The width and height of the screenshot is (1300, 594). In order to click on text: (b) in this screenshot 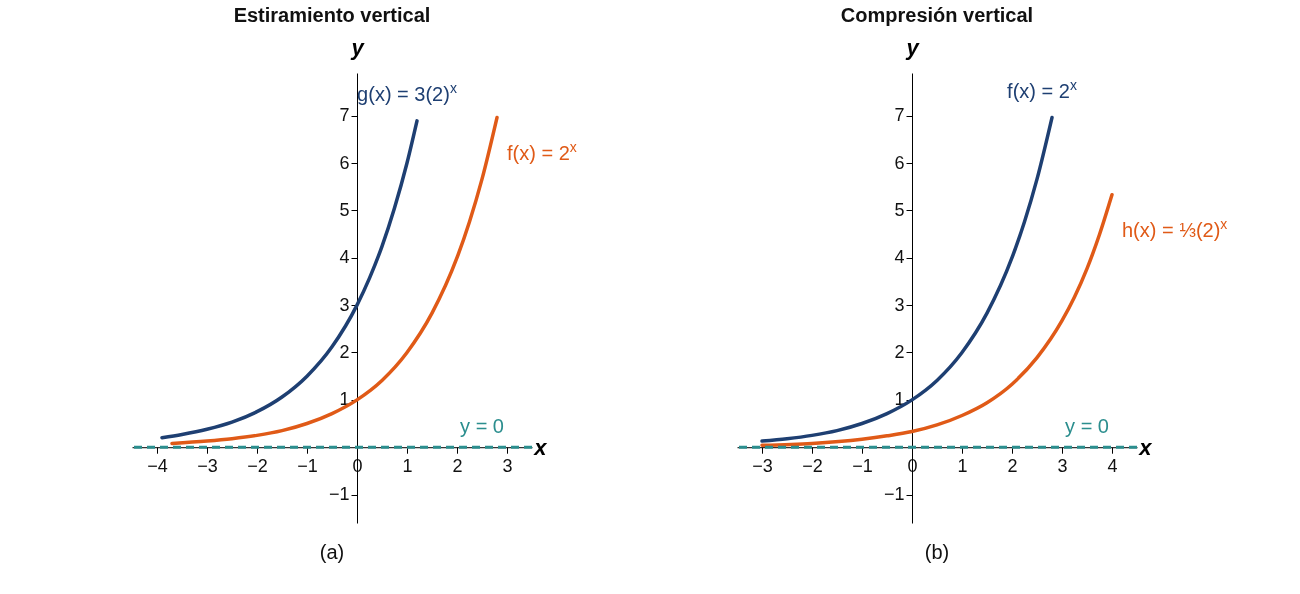, I will do `click(937, 552)`.